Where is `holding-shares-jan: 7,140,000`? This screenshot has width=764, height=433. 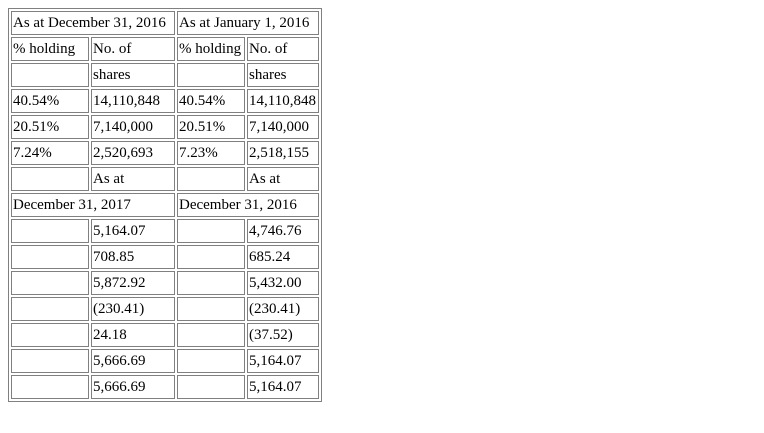
holding-shares-jan: 7,140,000 is located at coordinates (283, 127).